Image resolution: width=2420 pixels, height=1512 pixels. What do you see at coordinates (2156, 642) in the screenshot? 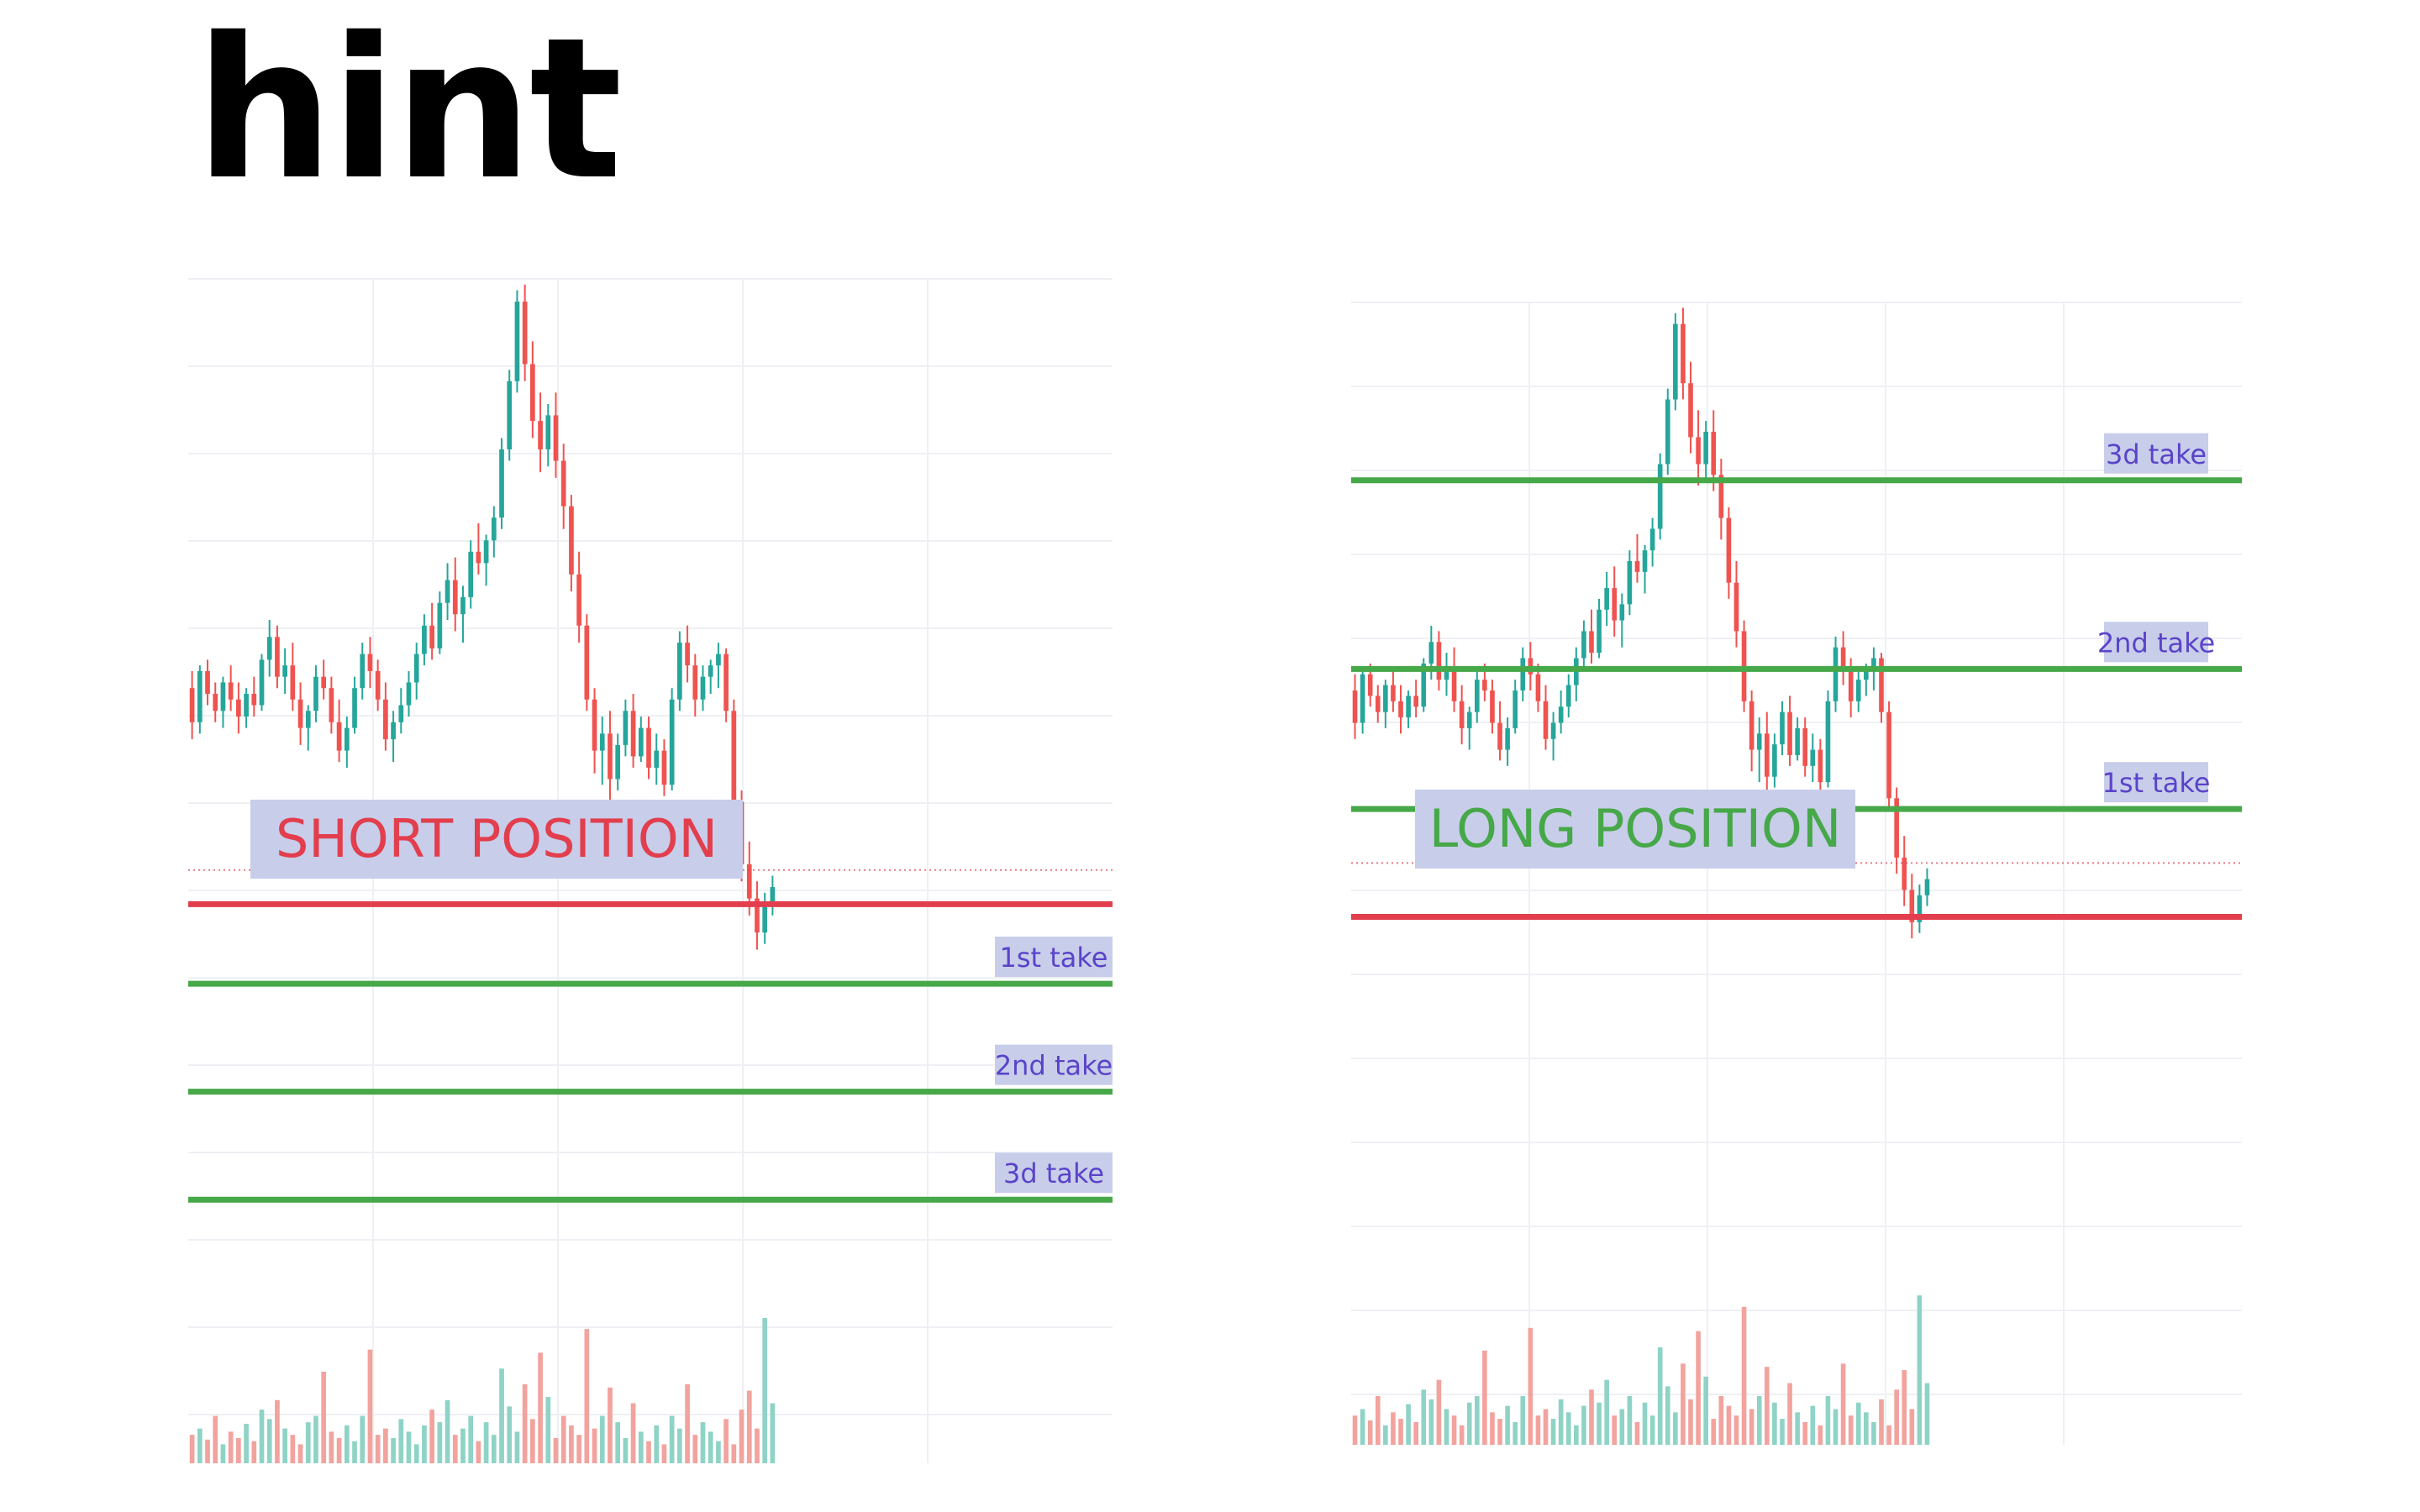
I see `take-2nd-label-bg` at bounding box center [2156, 642].